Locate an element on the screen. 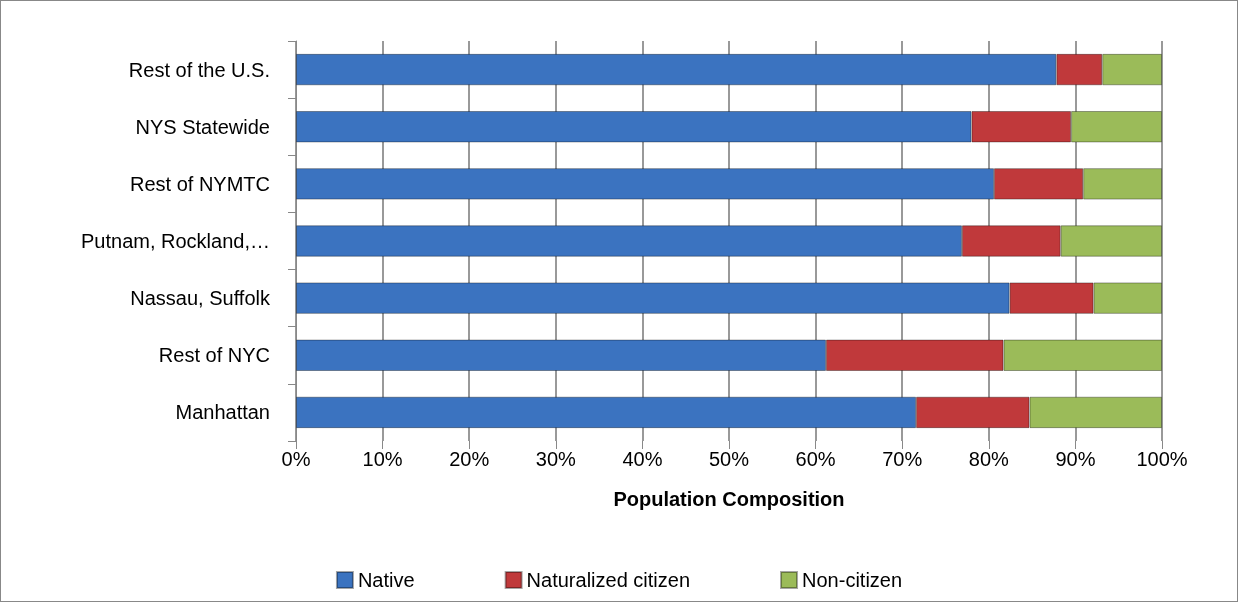 Image resolution: width=1238 pixels, height=602 pixels. x-tick-label: 40% is located at coordinates (642, 459).